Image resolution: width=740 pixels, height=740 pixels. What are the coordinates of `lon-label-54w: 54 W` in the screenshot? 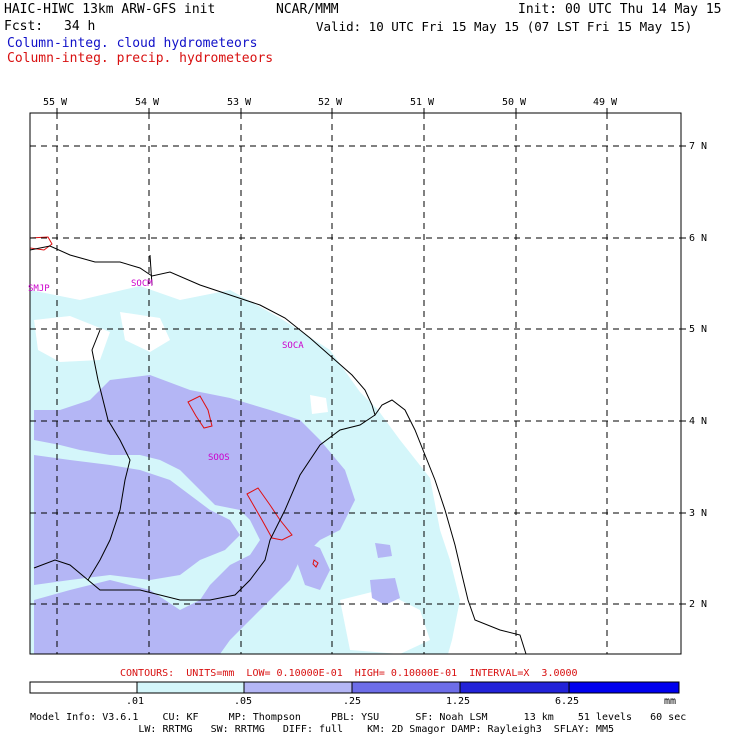 It's located at (147, 102).